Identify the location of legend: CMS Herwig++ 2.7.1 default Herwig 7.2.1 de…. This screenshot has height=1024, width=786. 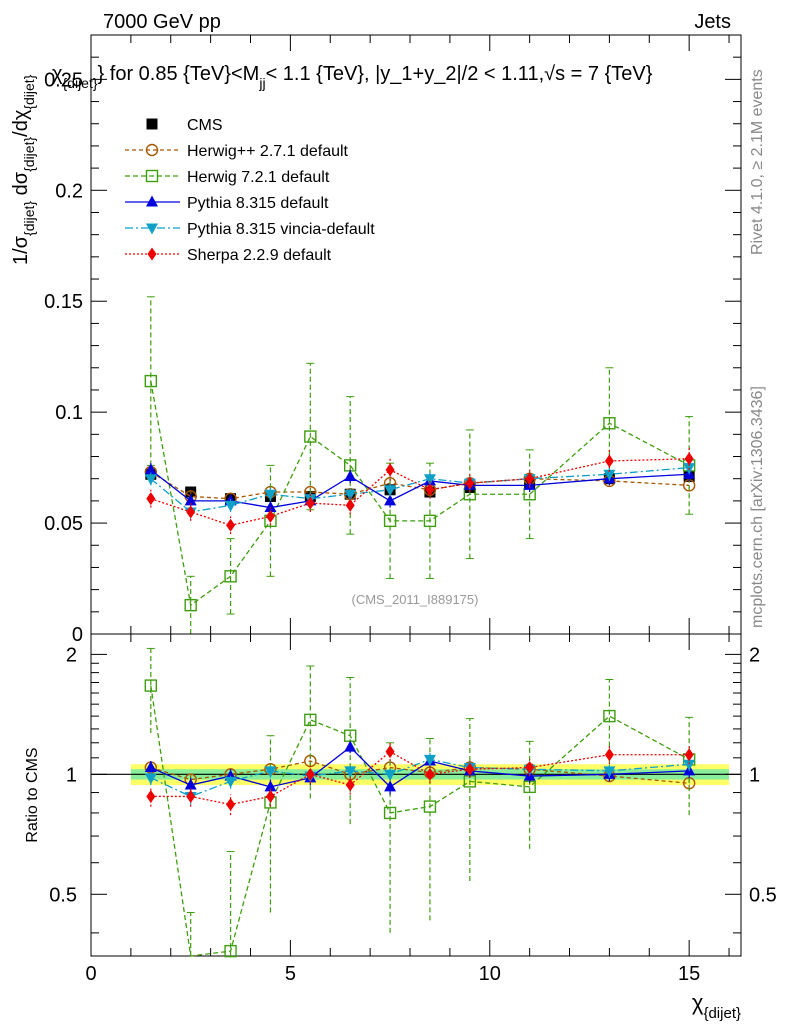
(250, 190).